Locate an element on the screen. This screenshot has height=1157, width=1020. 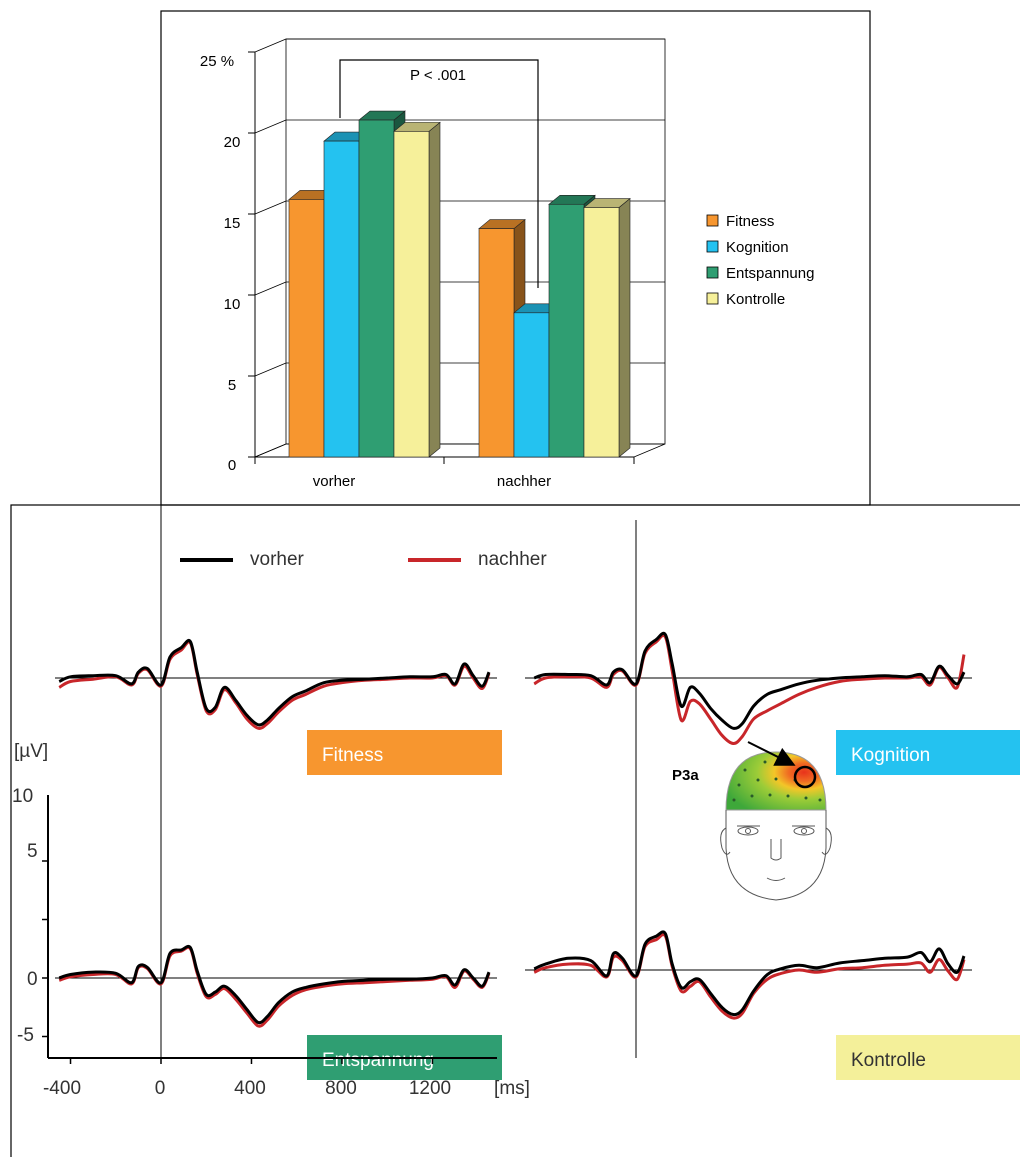
significance-label: P < .001 is located at coordinates (438, 75).